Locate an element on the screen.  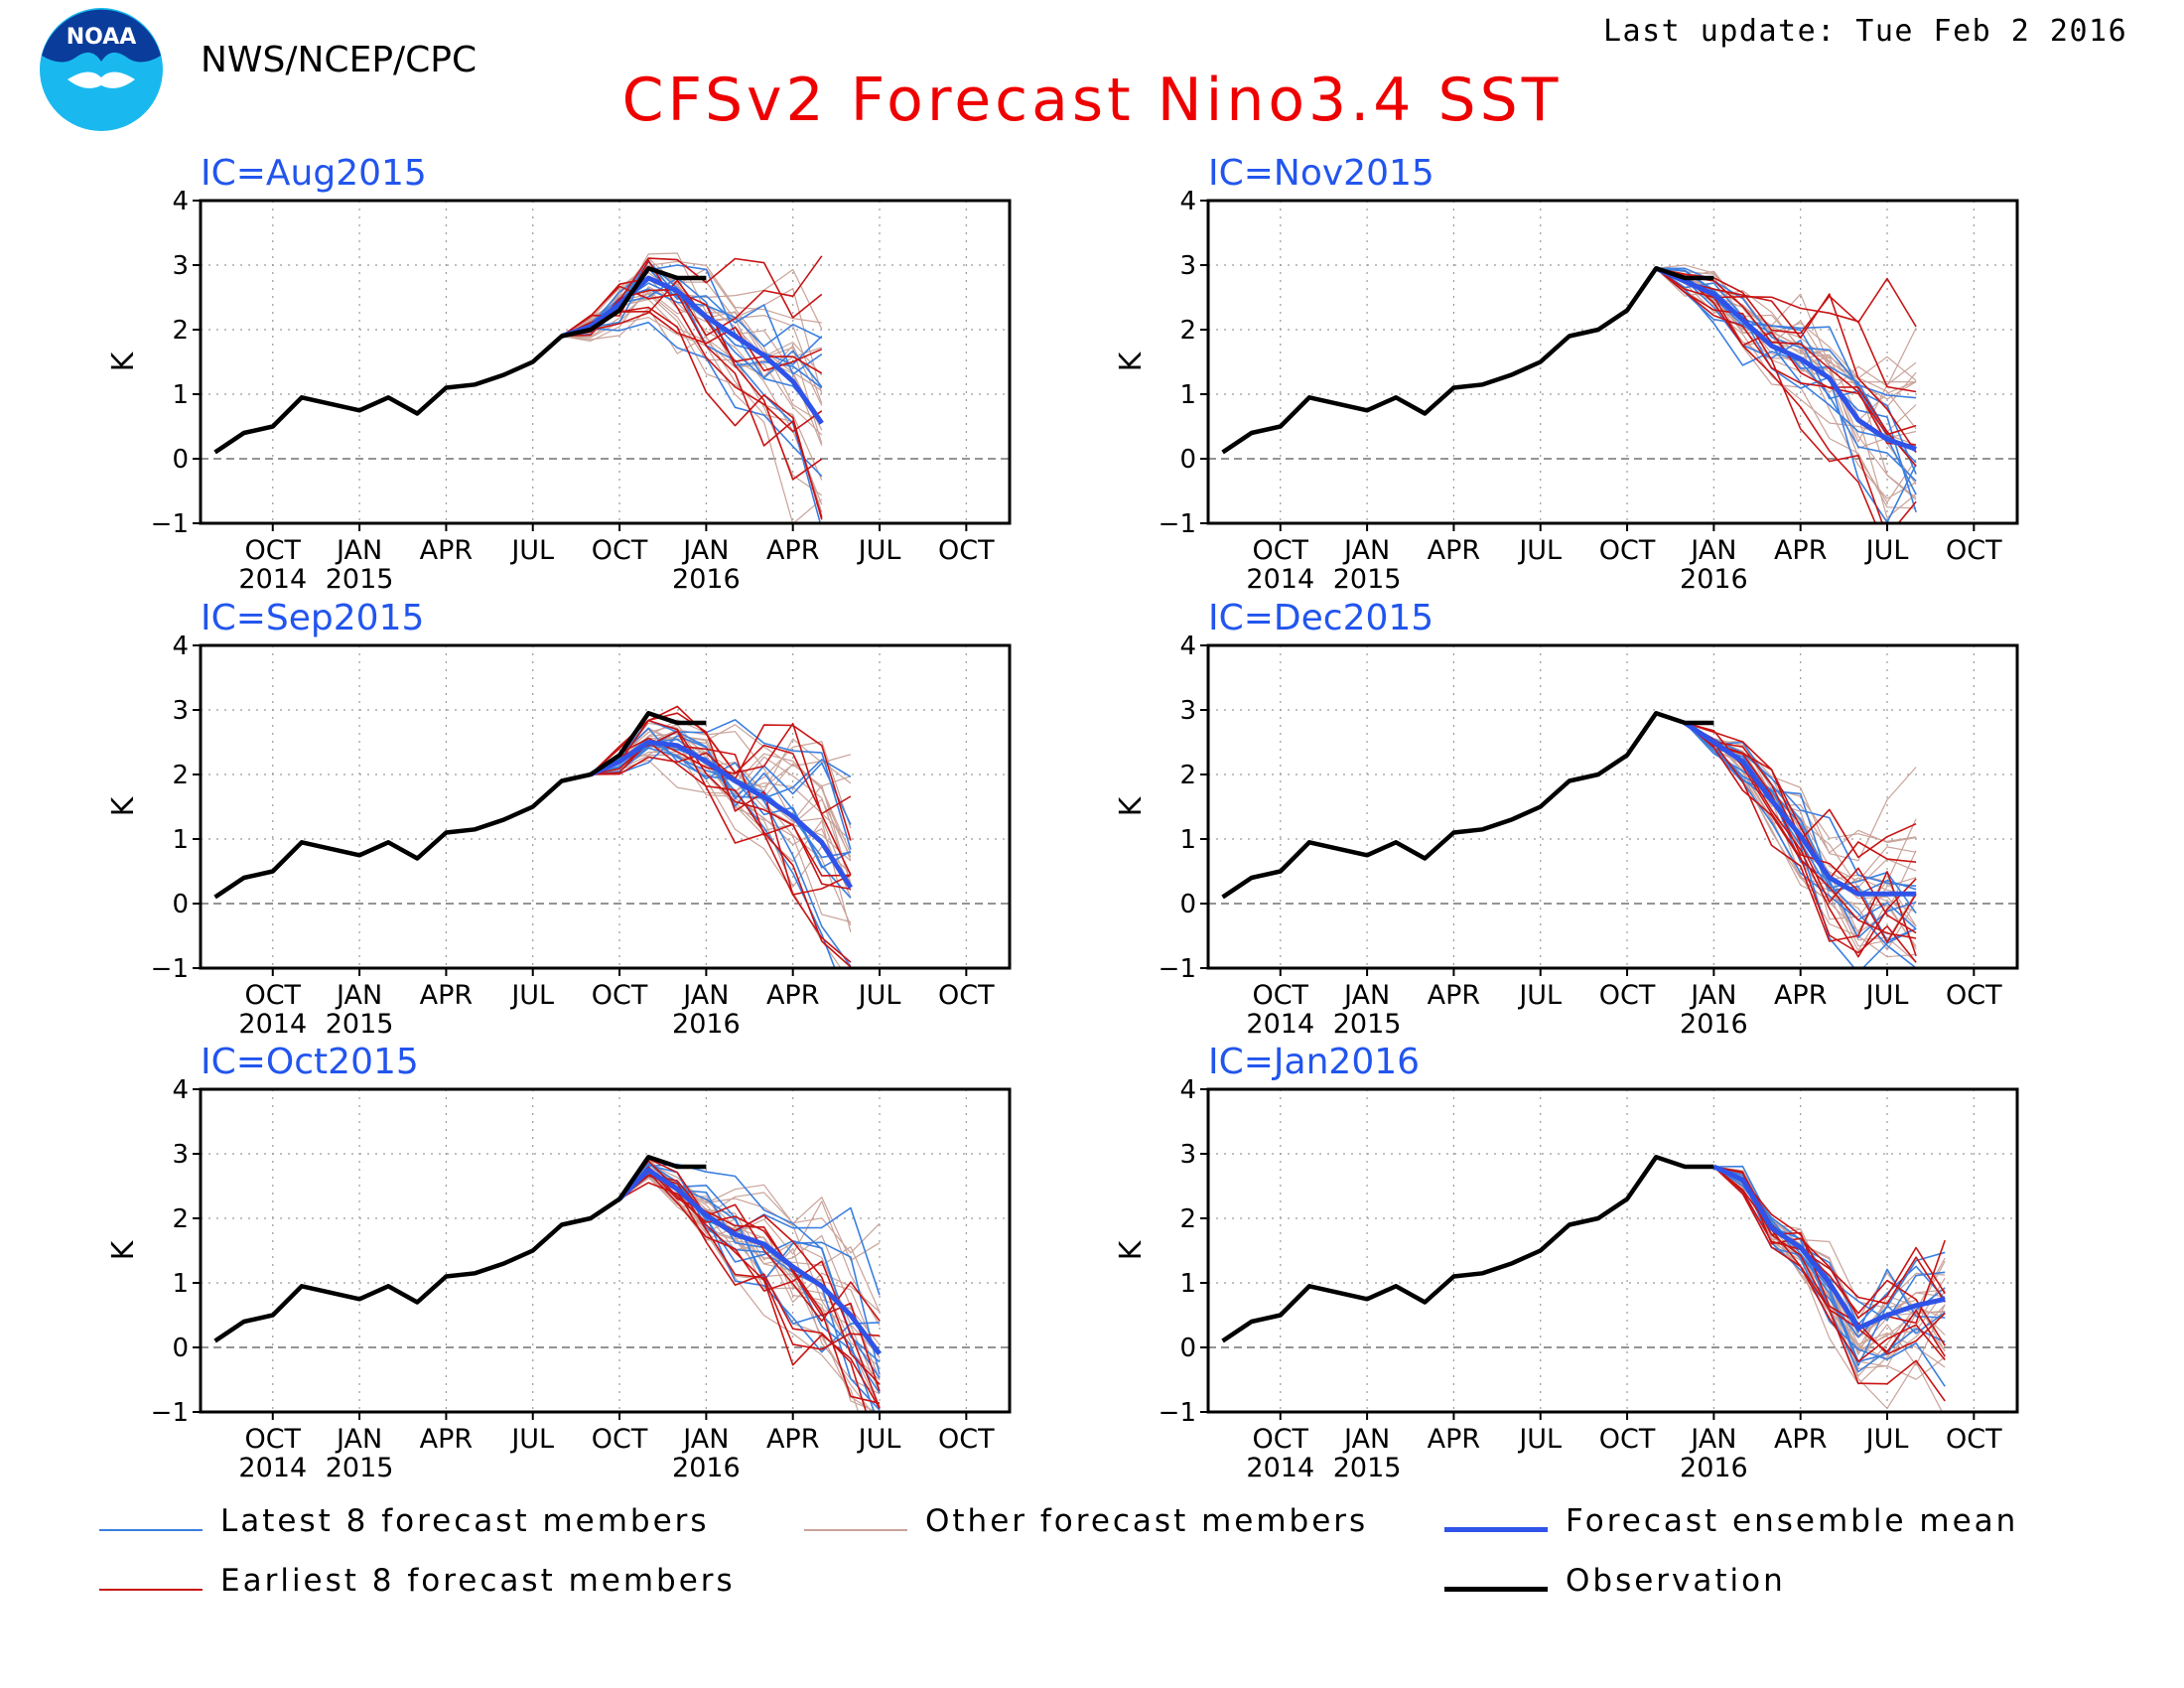
org-name: NWS/NCEP/CPC is located at coordinates (339, 60).